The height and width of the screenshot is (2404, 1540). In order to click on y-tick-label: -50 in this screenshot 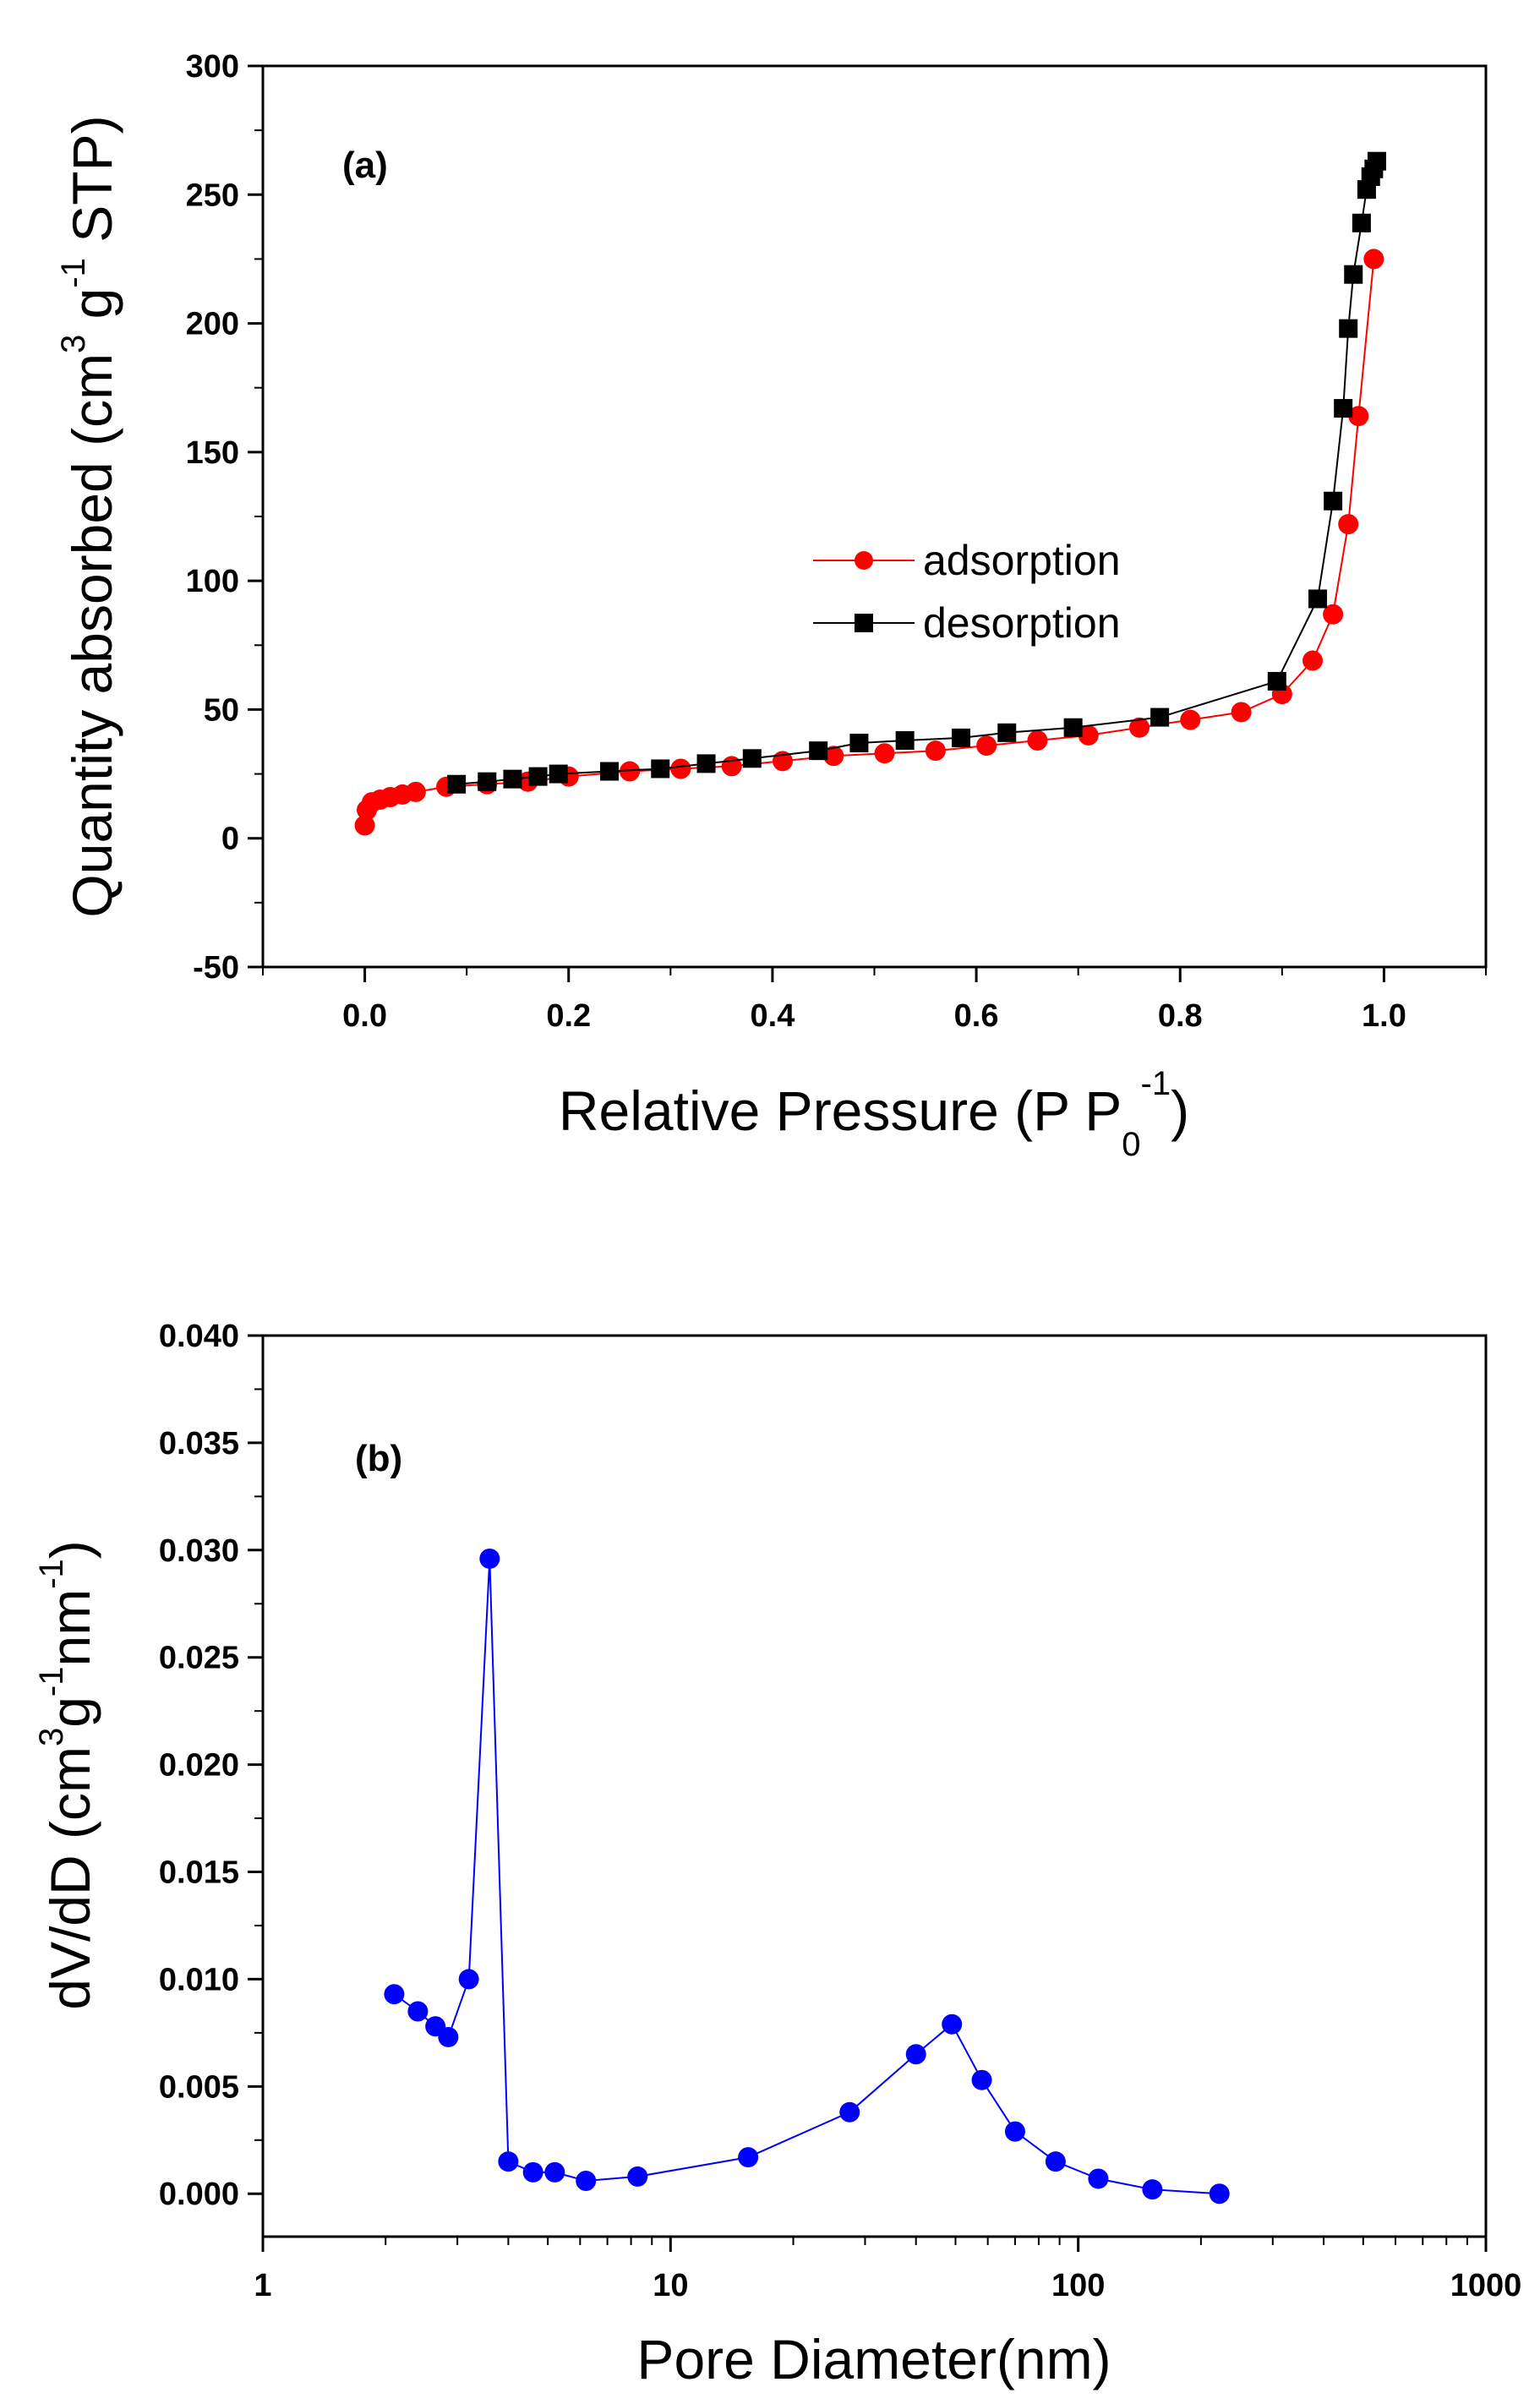, I will do `click(216, 968)`.